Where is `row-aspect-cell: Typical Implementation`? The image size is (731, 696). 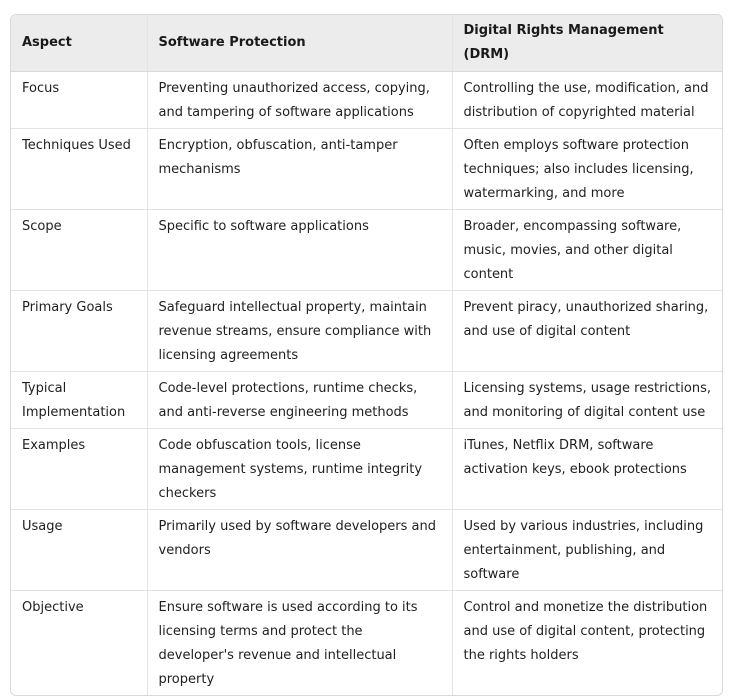
row-aspect-cell: Typical Implementation is located at coordinates (79, 400).